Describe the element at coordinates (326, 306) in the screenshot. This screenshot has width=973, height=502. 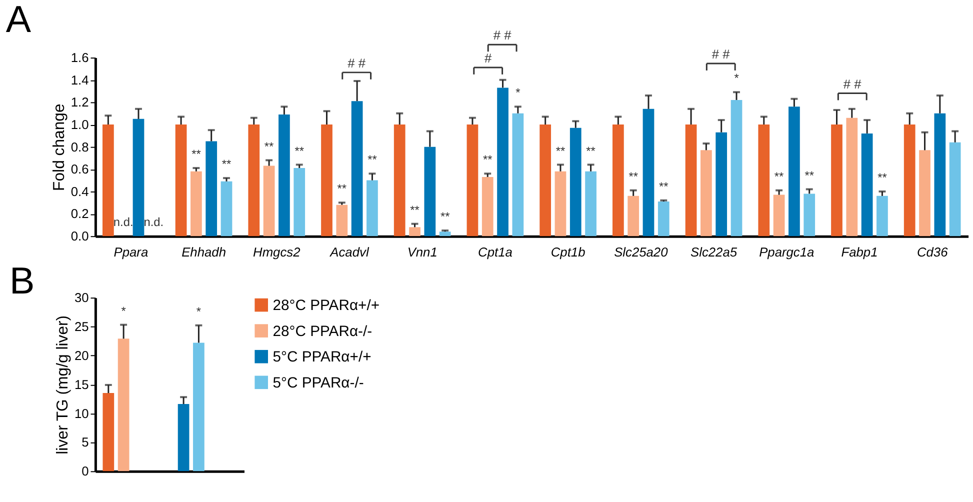
I see `legend-label: 28°C PPARα+/+` at that location.